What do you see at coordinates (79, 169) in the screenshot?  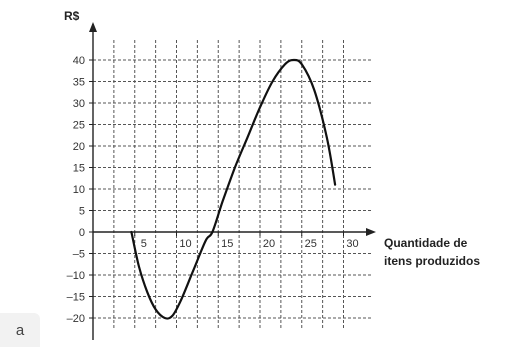 I see `y-tick-label: 15` at bounding box center [79, 169].